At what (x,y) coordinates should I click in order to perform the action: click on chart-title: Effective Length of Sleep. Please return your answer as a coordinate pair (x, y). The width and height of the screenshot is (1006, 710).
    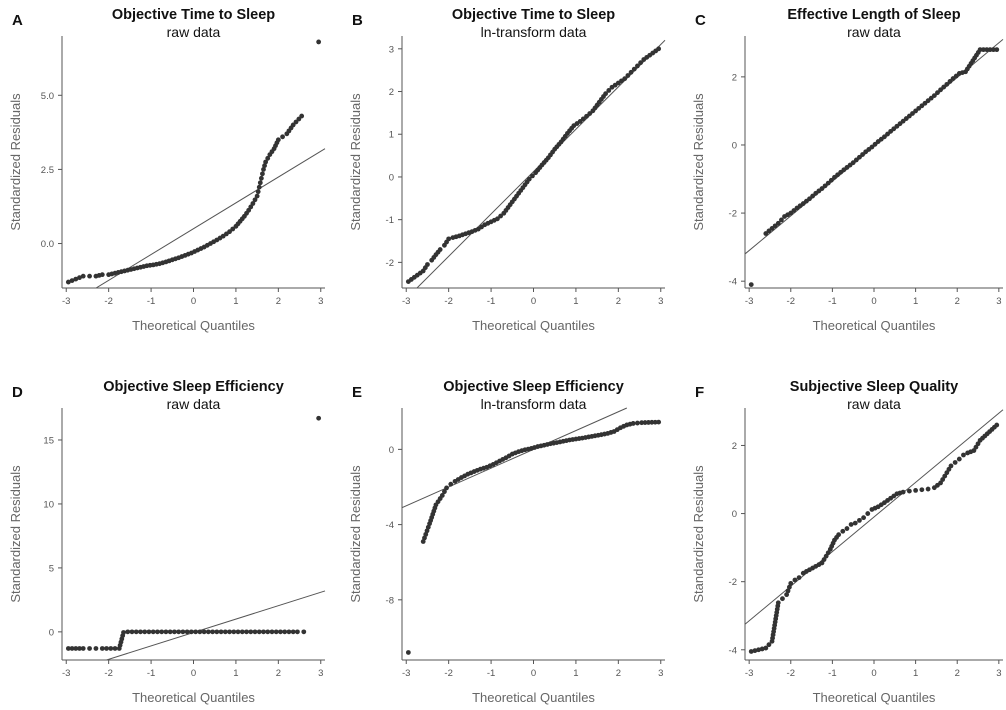
    Looking at the image, I should click on (873, 15).